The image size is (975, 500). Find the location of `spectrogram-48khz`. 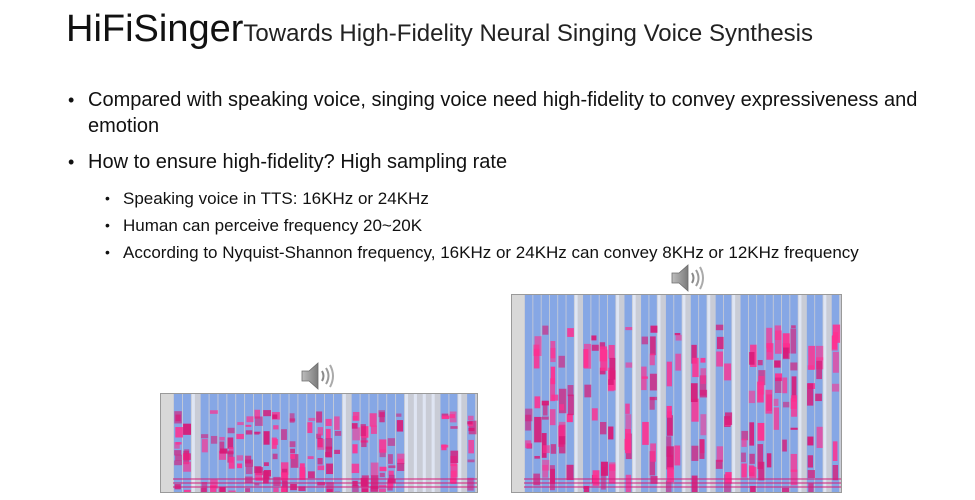

spectrogram-48khz is located at coordinates (676, 393).